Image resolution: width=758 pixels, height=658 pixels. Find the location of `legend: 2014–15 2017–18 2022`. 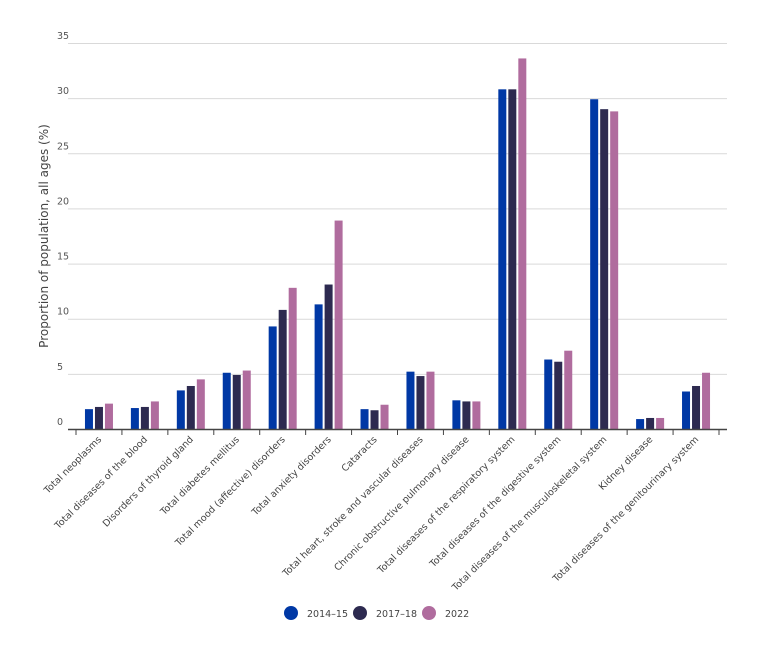

legend: 2014–15 2017–18 2022 is located at coordinates (376, 613).